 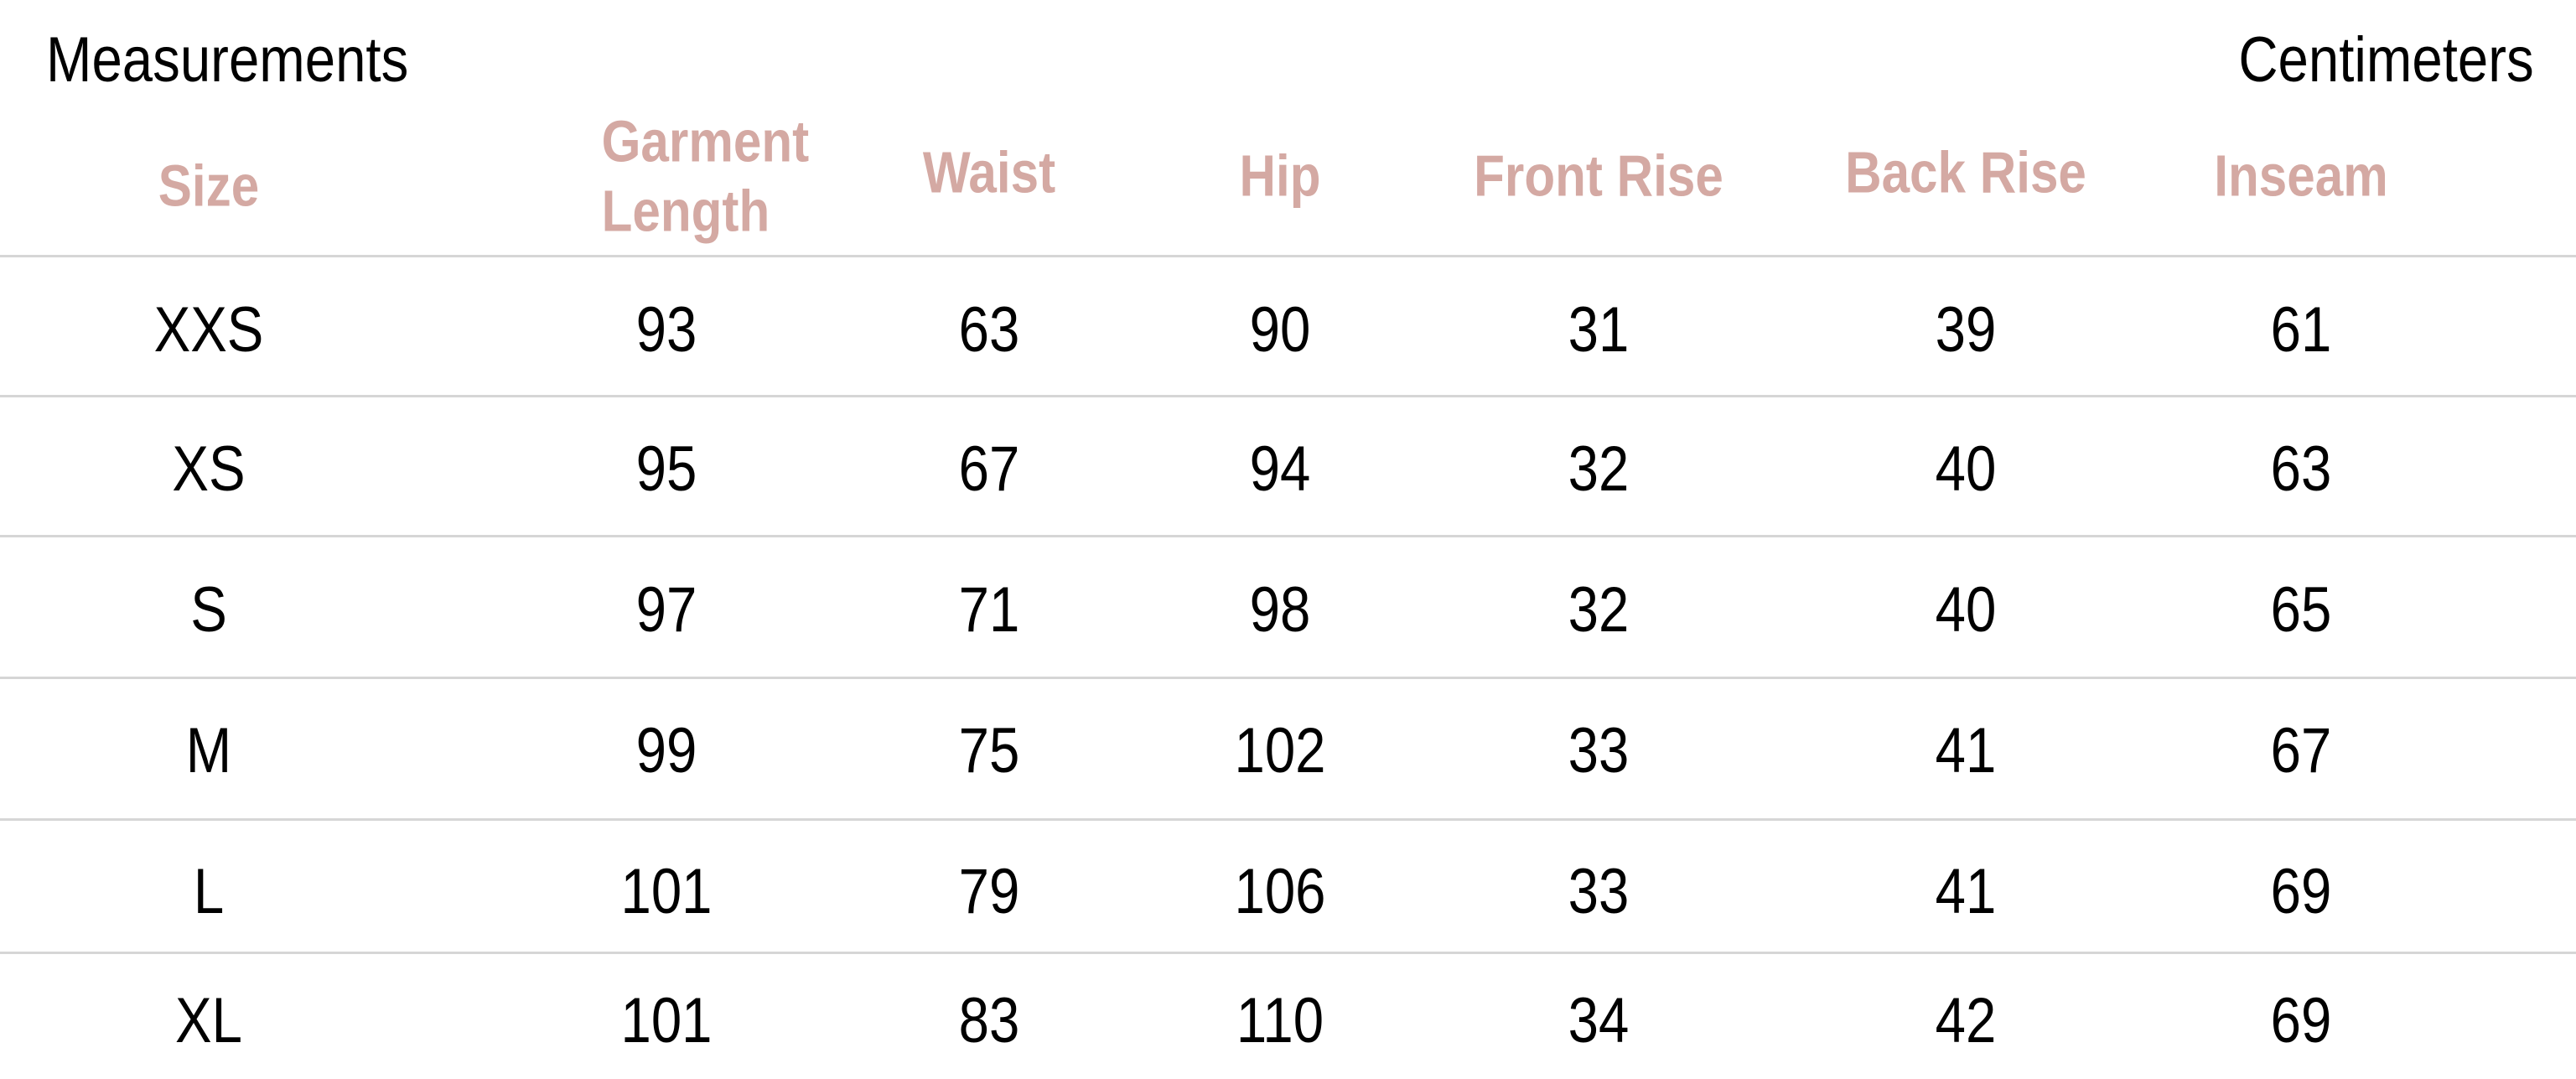 What do you see at coordinates (2386, 60) in the screenshot?
I see `unit-label: Centimeters` at bounding box center [2386, 60].